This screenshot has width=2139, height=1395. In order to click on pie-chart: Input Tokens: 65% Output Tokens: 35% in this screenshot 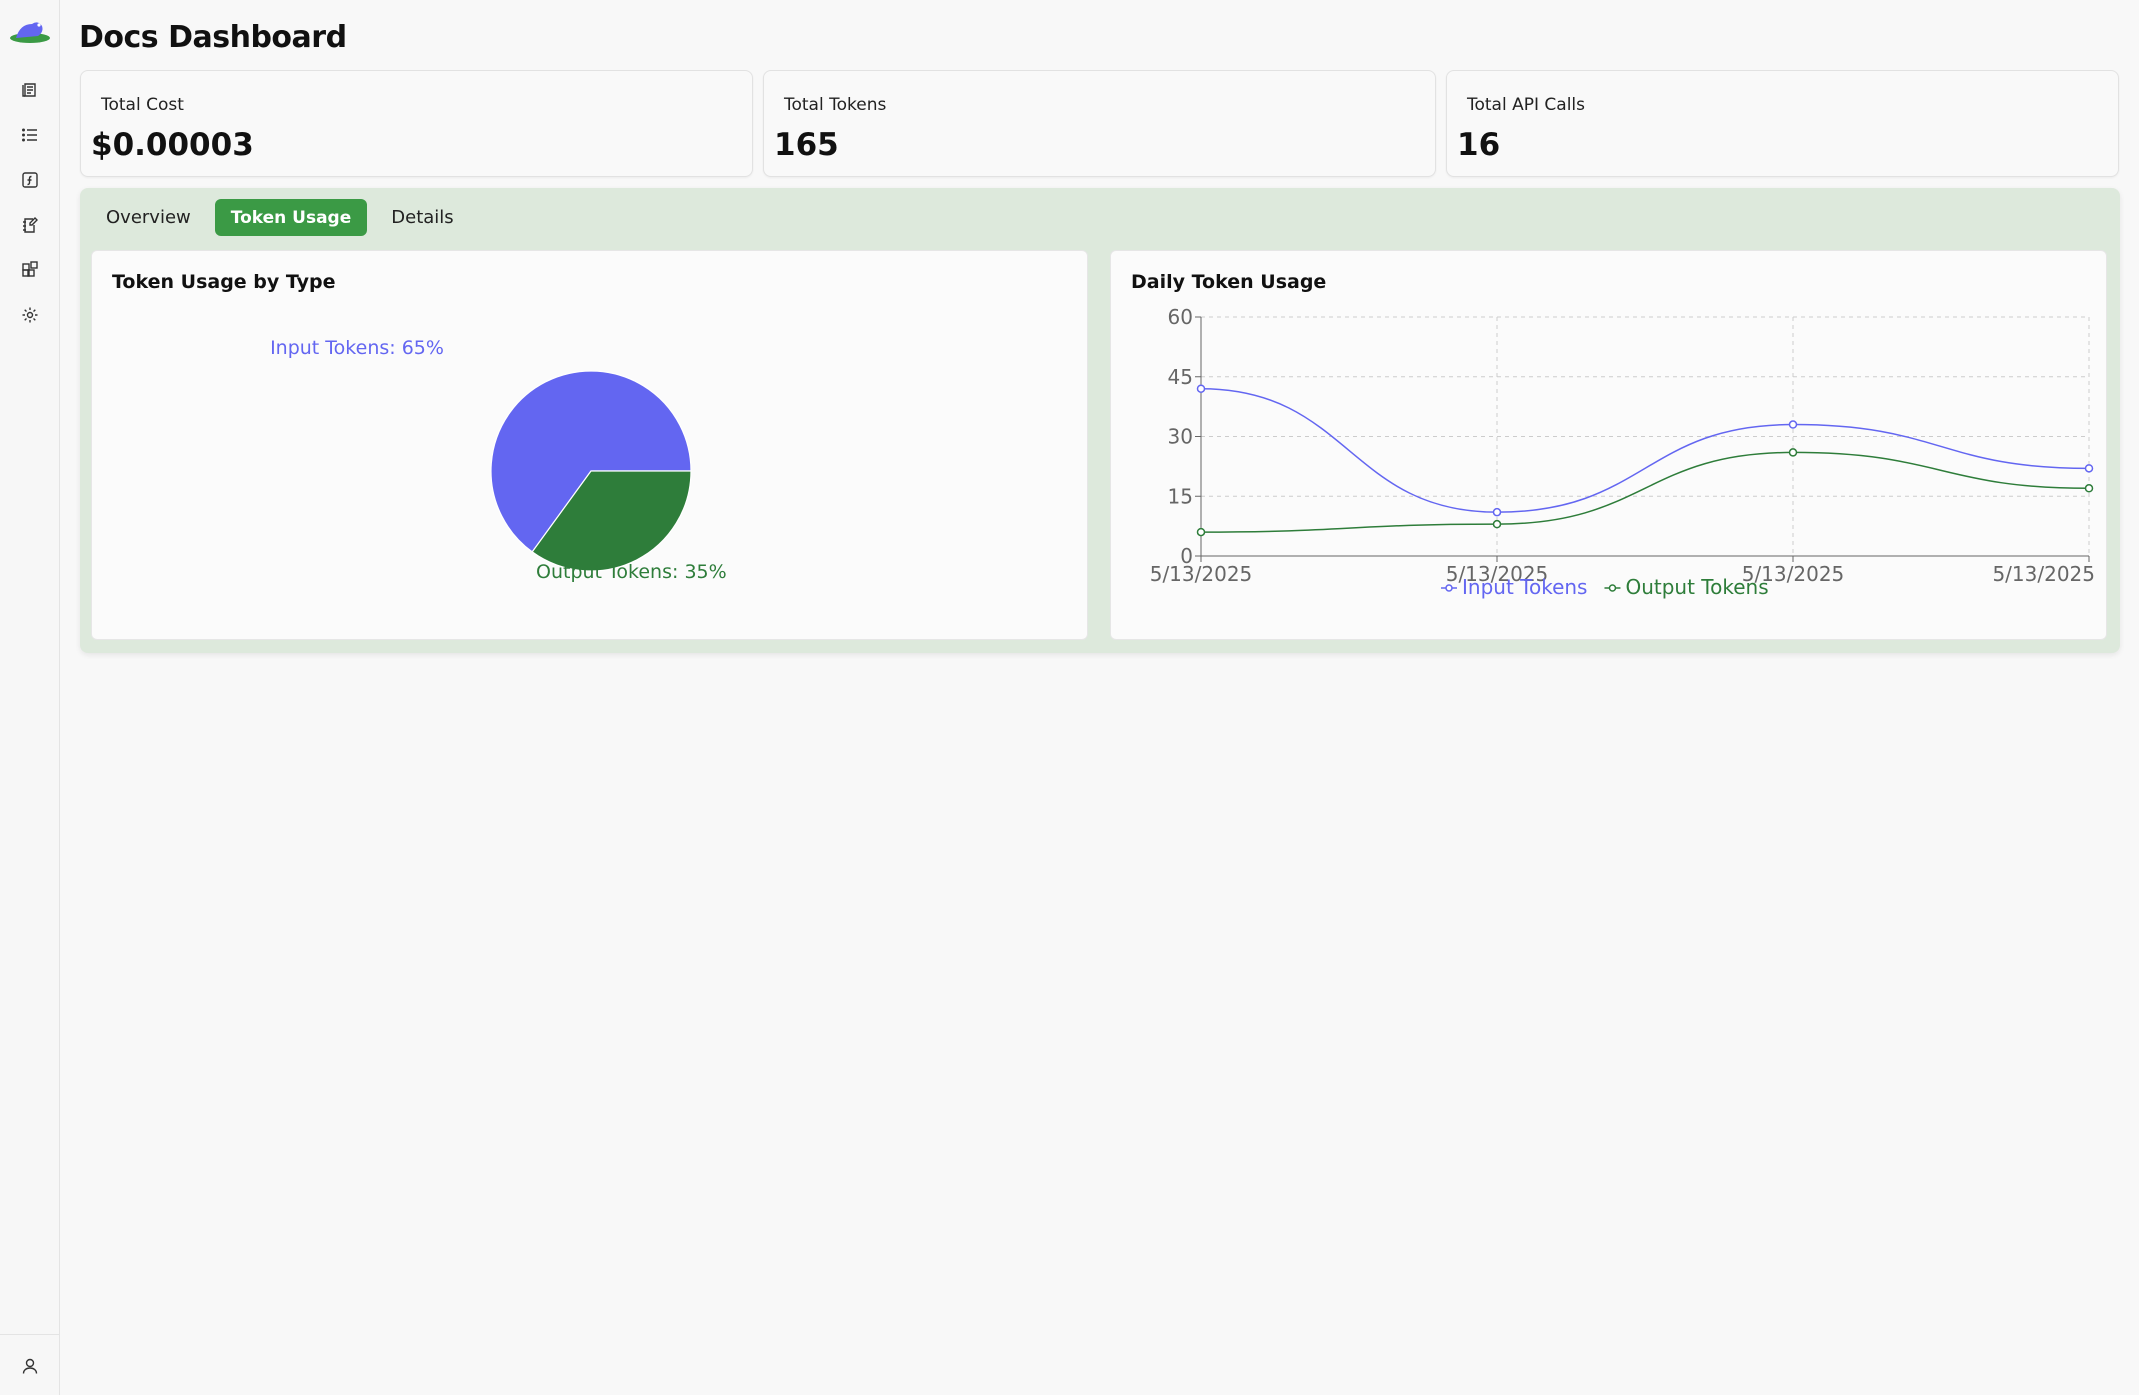, I will do `click(498, 460)`.